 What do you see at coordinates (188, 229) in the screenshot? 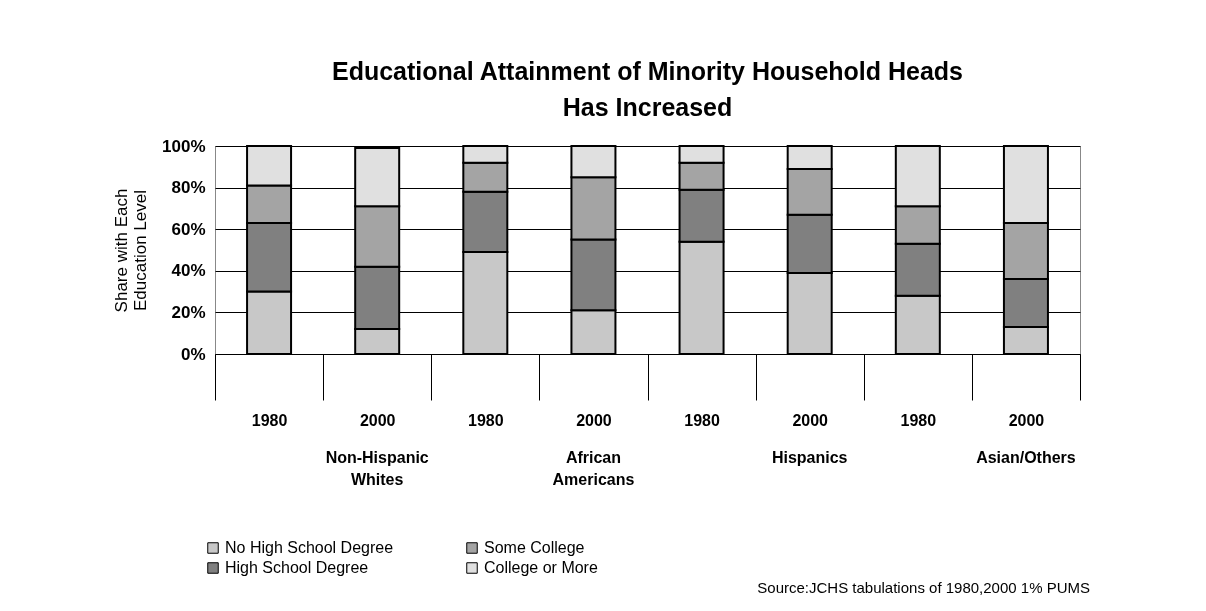
I see `y-tick-label: 60%` at bounding box center [188, 229].